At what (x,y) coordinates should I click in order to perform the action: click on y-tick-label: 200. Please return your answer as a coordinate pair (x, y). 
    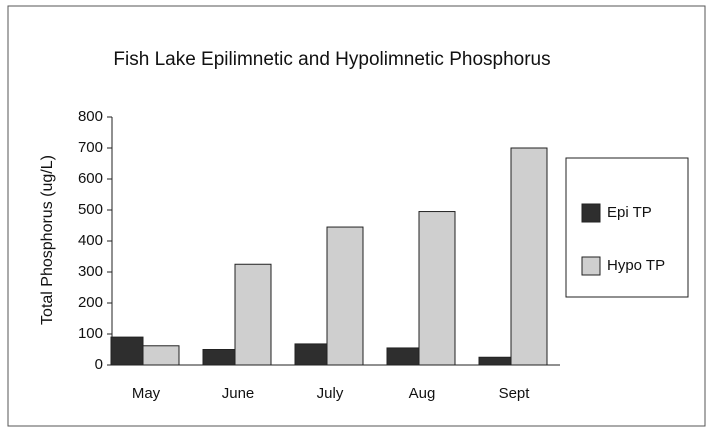
    Looking at the image, I should click on (90, 302).